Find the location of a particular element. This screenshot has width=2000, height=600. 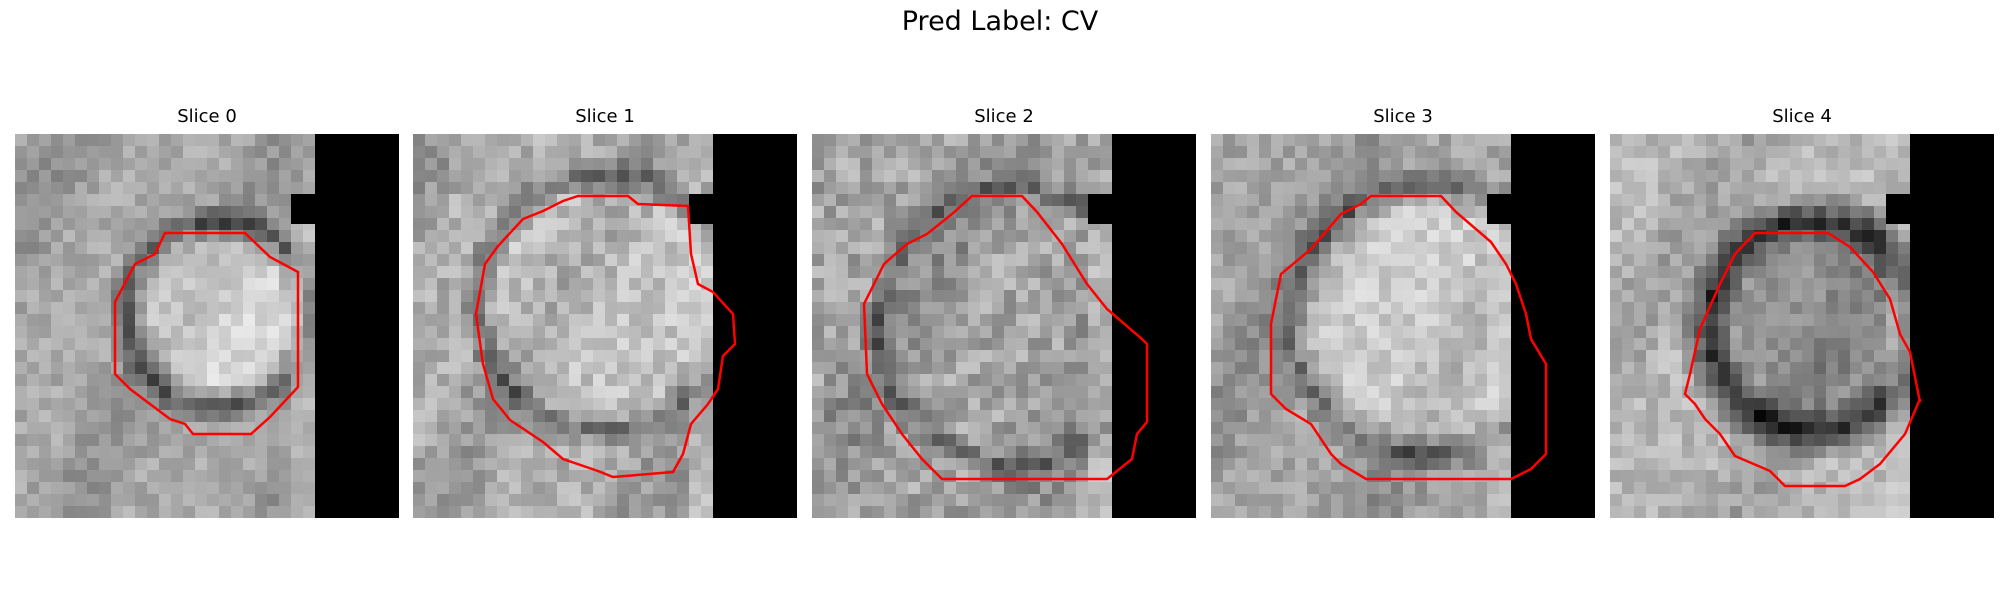

slice-title-1: Slice 1 is located at coordinates (605, 116).